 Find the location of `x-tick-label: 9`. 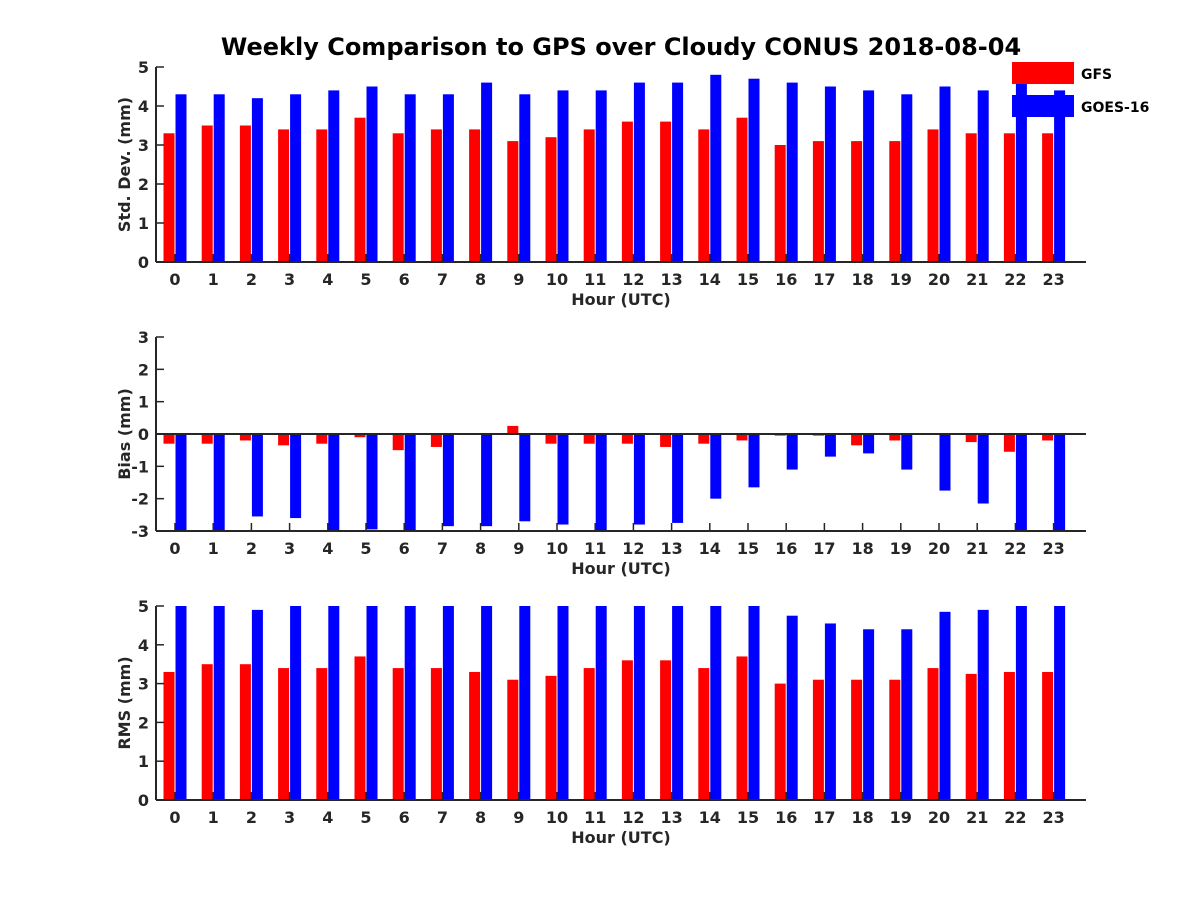

x-tick-label: 9 is located at coordinates (518, 279).